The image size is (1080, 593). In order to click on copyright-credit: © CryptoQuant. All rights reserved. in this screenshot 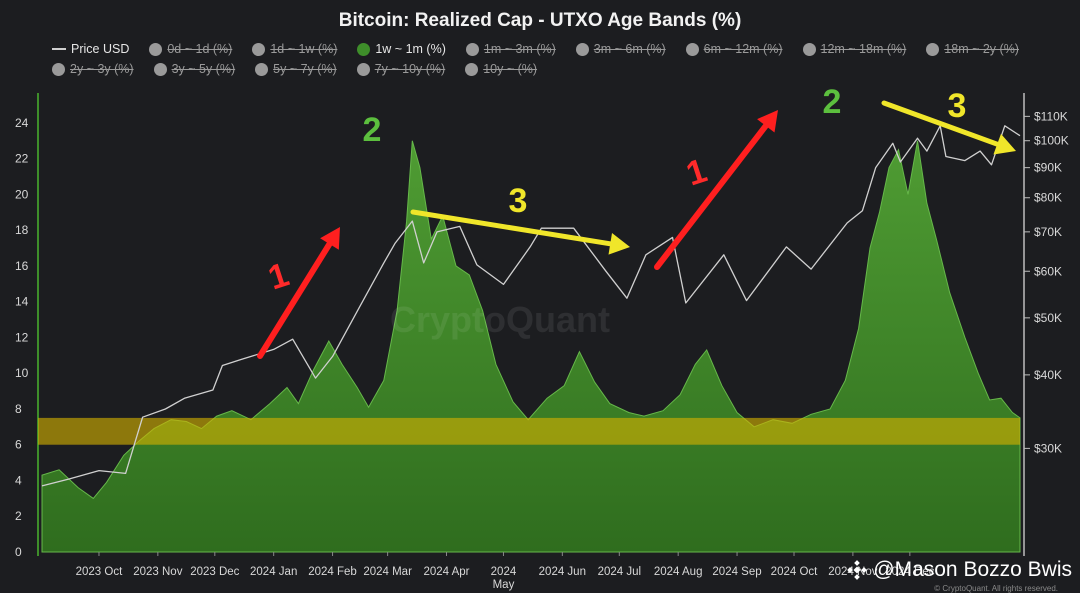, I will do `click(996, 588)`.